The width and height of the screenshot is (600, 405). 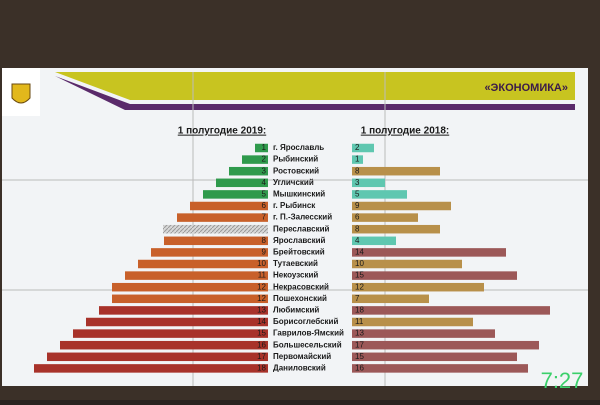 I want to click on value-label-2018: 17, so click(x=359, y=344).